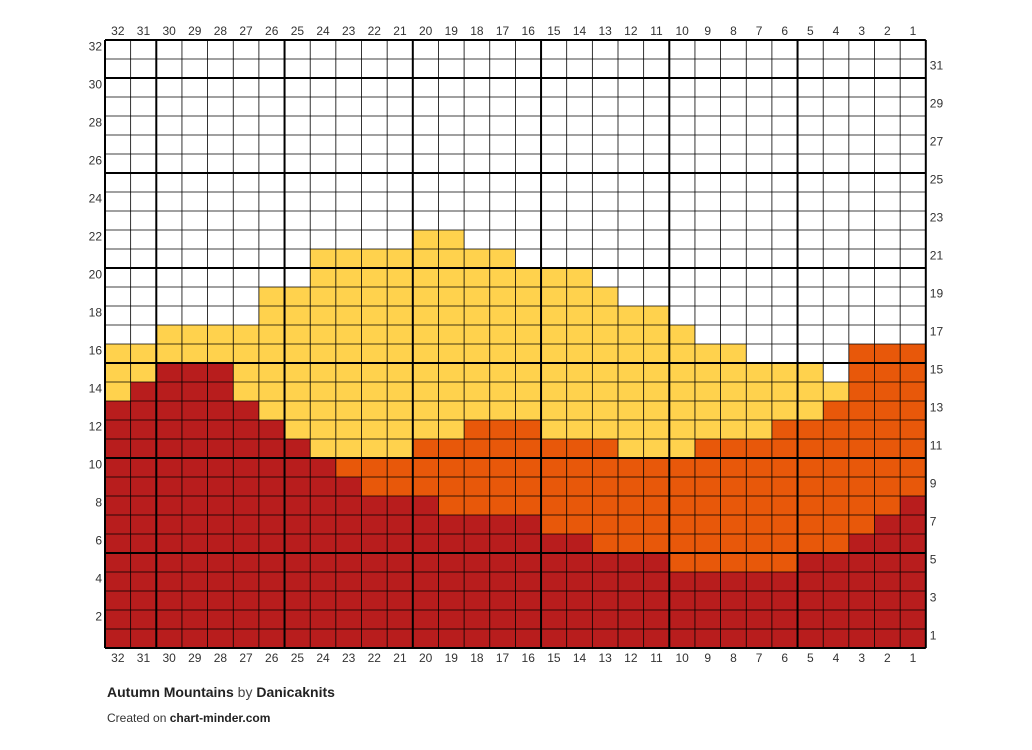  Describe the element at coordinates (426, 31) in the screenshot. I see `column-label-top: 20` at that location.